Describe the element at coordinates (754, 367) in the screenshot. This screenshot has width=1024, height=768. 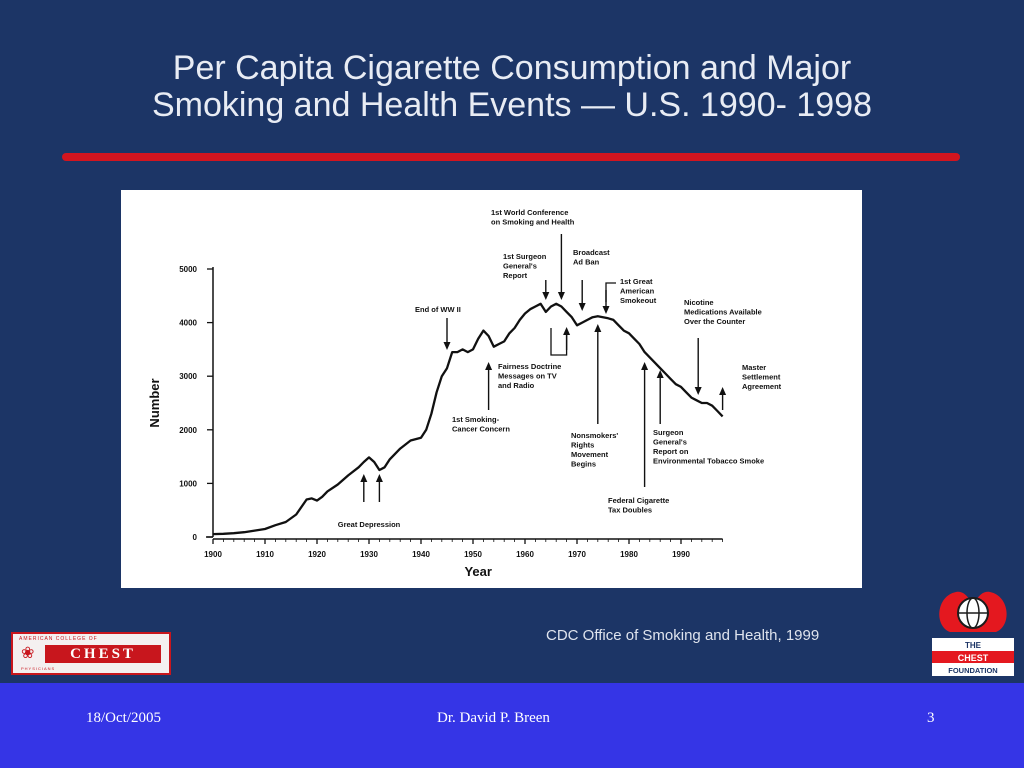
I see `annotation-label: Master` at that location.